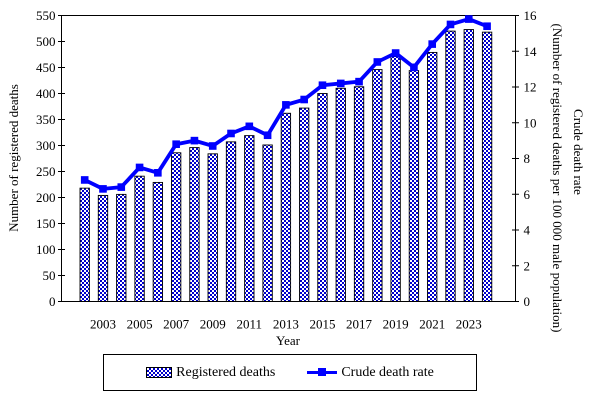 The image size is (601, 410). Describe the element at coordinates (468, 165) in the screenshot. I see `bar-2023` at that location.